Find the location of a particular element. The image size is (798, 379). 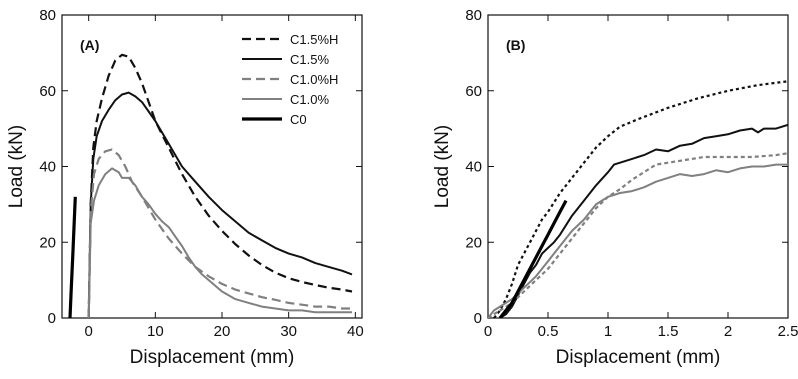

x-tick-label: 2.5 is located at coordinates (788, 331).